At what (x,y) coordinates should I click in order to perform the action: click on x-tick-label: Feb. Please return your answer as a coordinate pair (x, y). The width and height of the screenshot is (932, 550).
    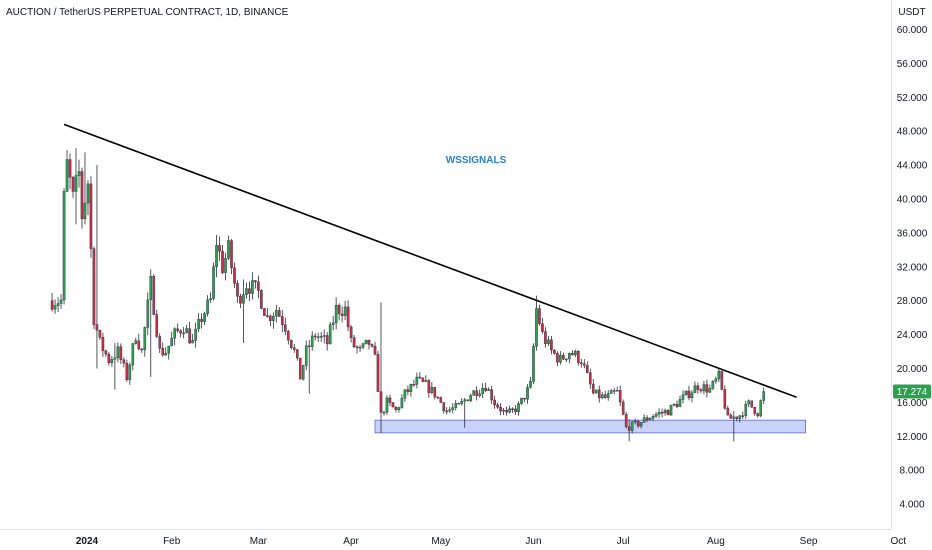
    Looking at the image, I should click on (172, 541).